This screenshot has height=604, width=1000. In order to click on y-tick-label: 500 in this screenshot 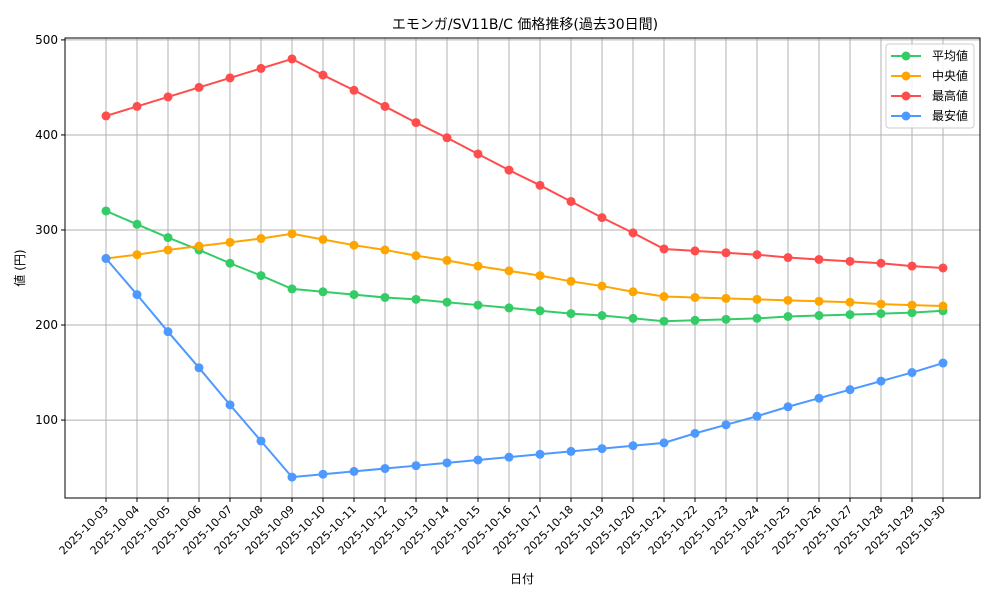, I will do `click(46, 40)`.